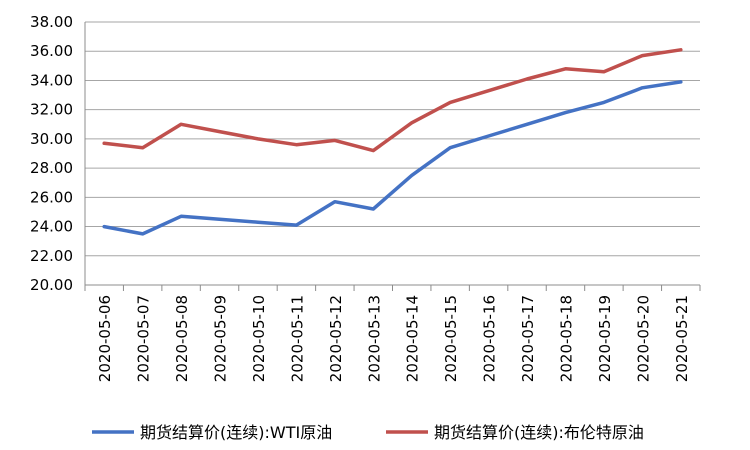 The width and height of the screenshot is (750, 450). Describe the element at coordinates (259, 338) in the screenshot. I see `x-tick-label: 2020-05-10` at that location.